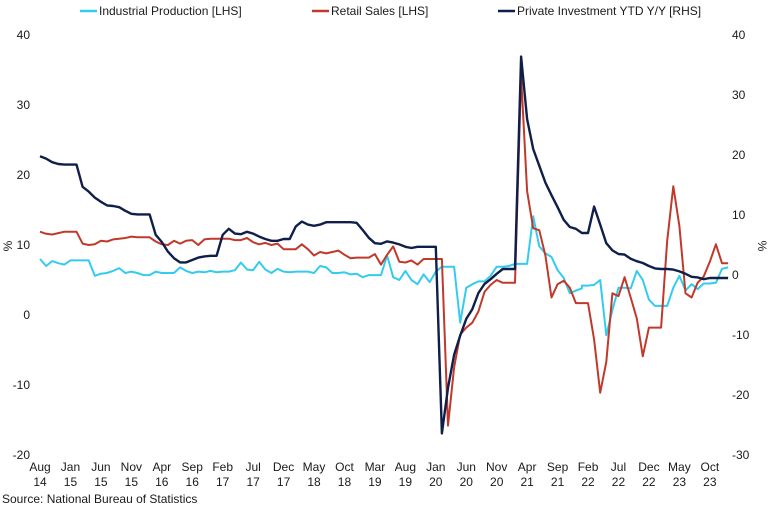 Image resolution: width=770 pixels, height=508 pixels. What do you see at coordinates (609, 11) in the screenshot?
I see `legend-label: Private Investment YTD Y/Y [RHS]` at bounding box center [609, 11].